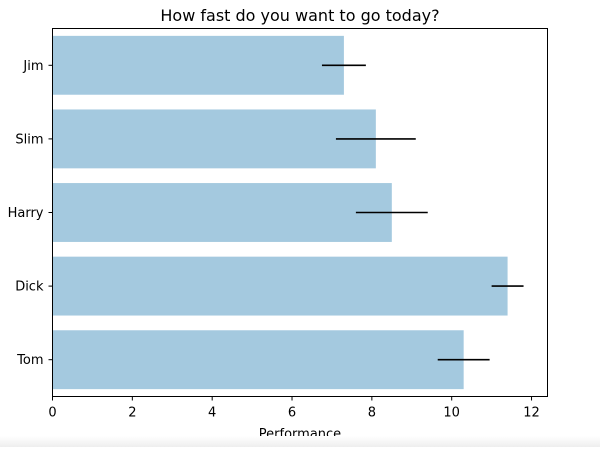  I want to click on chart-title: How fast do you want to go today?, so click(299, 15).